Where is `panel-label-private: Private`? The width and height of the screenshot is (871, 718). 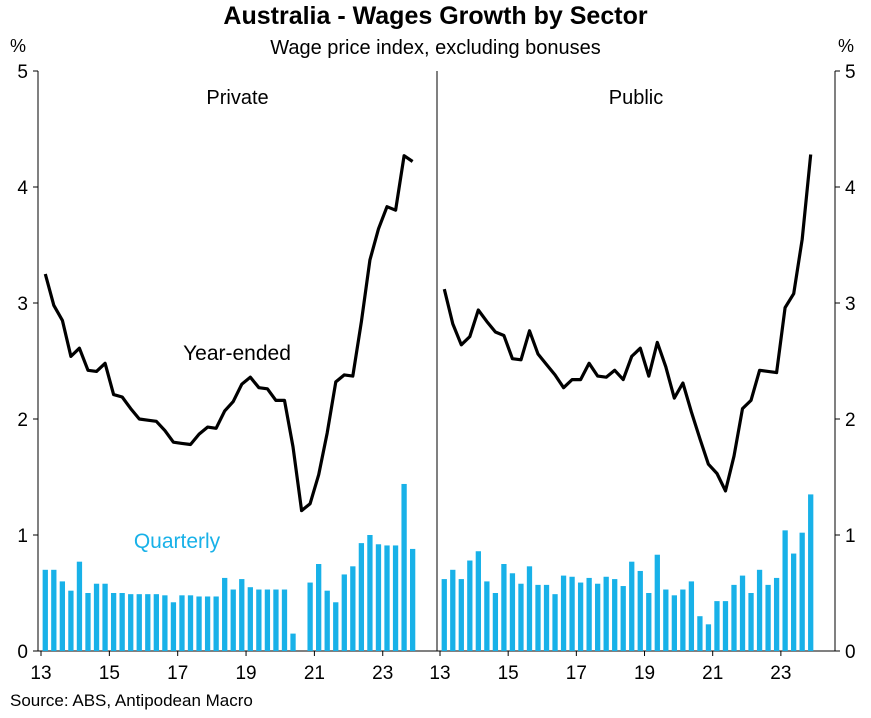
panel-label-private: Private is located at coordinates (237, 98).